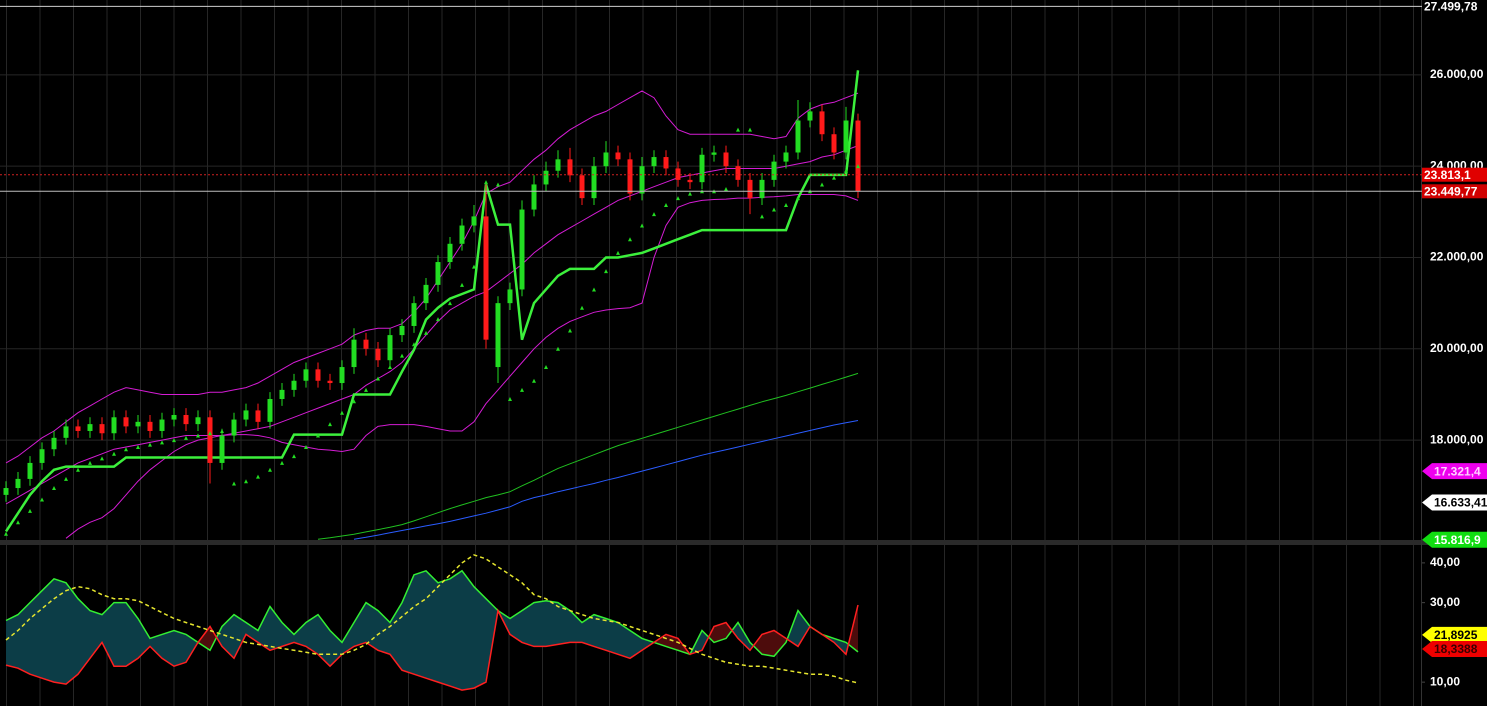 This screenshot has height=706, width=1487. I want to click on y-tick-label: 26.000,00, so click(1457, 74).